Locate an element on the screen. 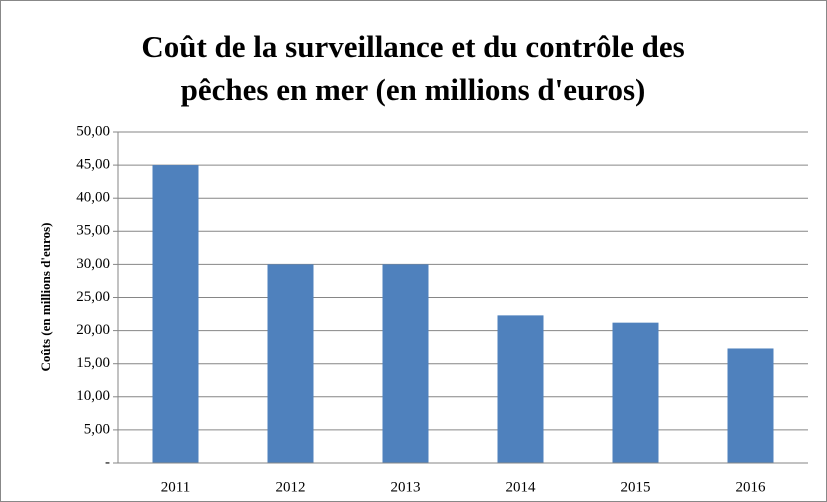  y-tick-label: 30,00 is located at coordinates (93, 264).